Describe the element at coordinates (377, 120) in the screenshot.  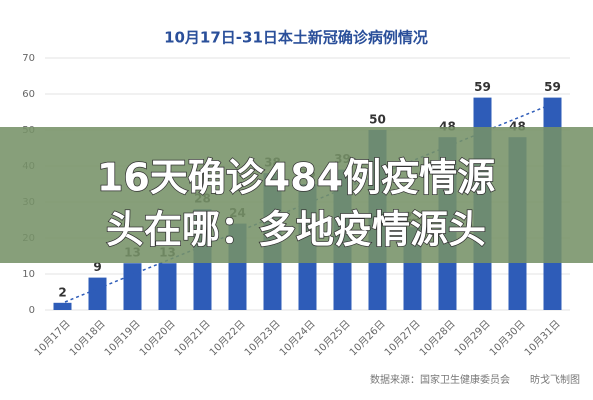
I see `value-label: 50` at that location.